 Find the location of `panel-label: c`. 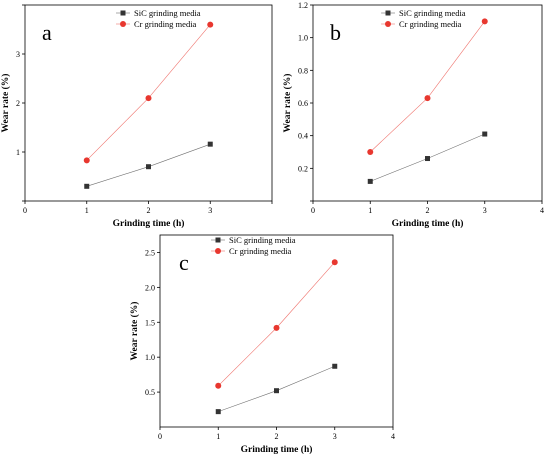

panel-label: c is located at coordinates (184, 262).